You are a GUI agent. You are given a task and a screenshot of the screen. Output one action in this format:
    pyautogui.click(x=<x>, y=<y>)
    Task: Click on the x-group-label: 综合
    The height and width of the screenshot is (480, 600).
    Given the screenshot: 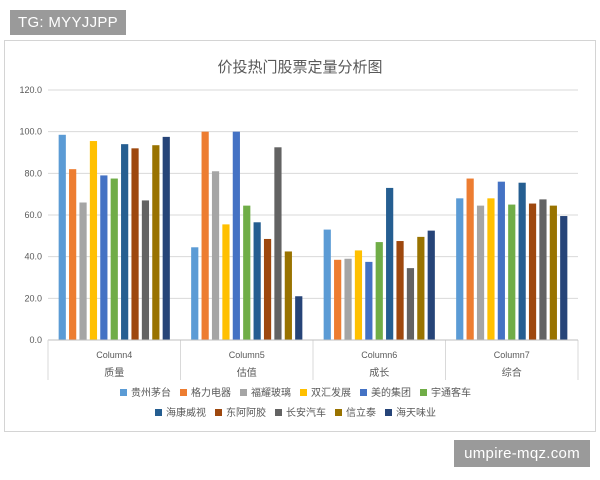 What is the action you would take?
    pyautogui.click(x=512, y=372)
    